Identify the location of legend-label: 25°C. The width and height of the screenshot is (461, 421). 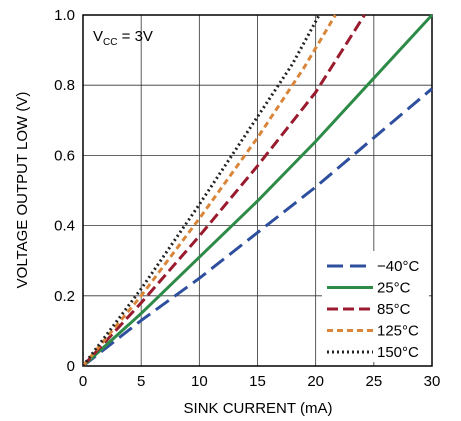
(394, 288).